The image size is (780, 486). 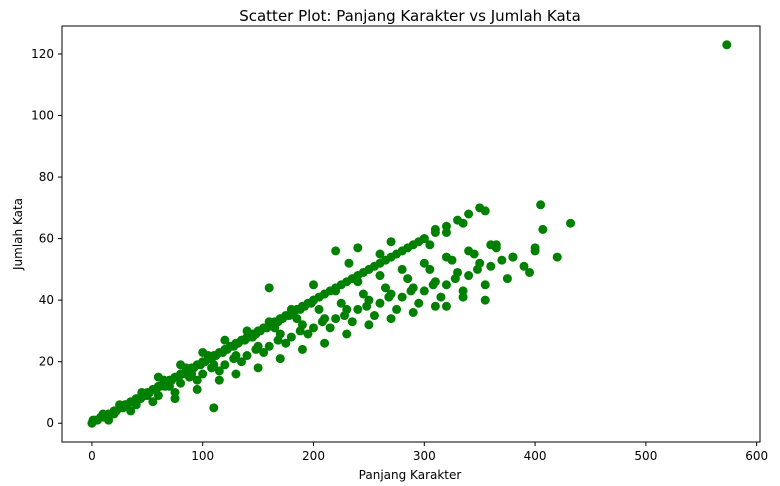 I want to click on x-tick-label: 200, so click(x=313, y=456).